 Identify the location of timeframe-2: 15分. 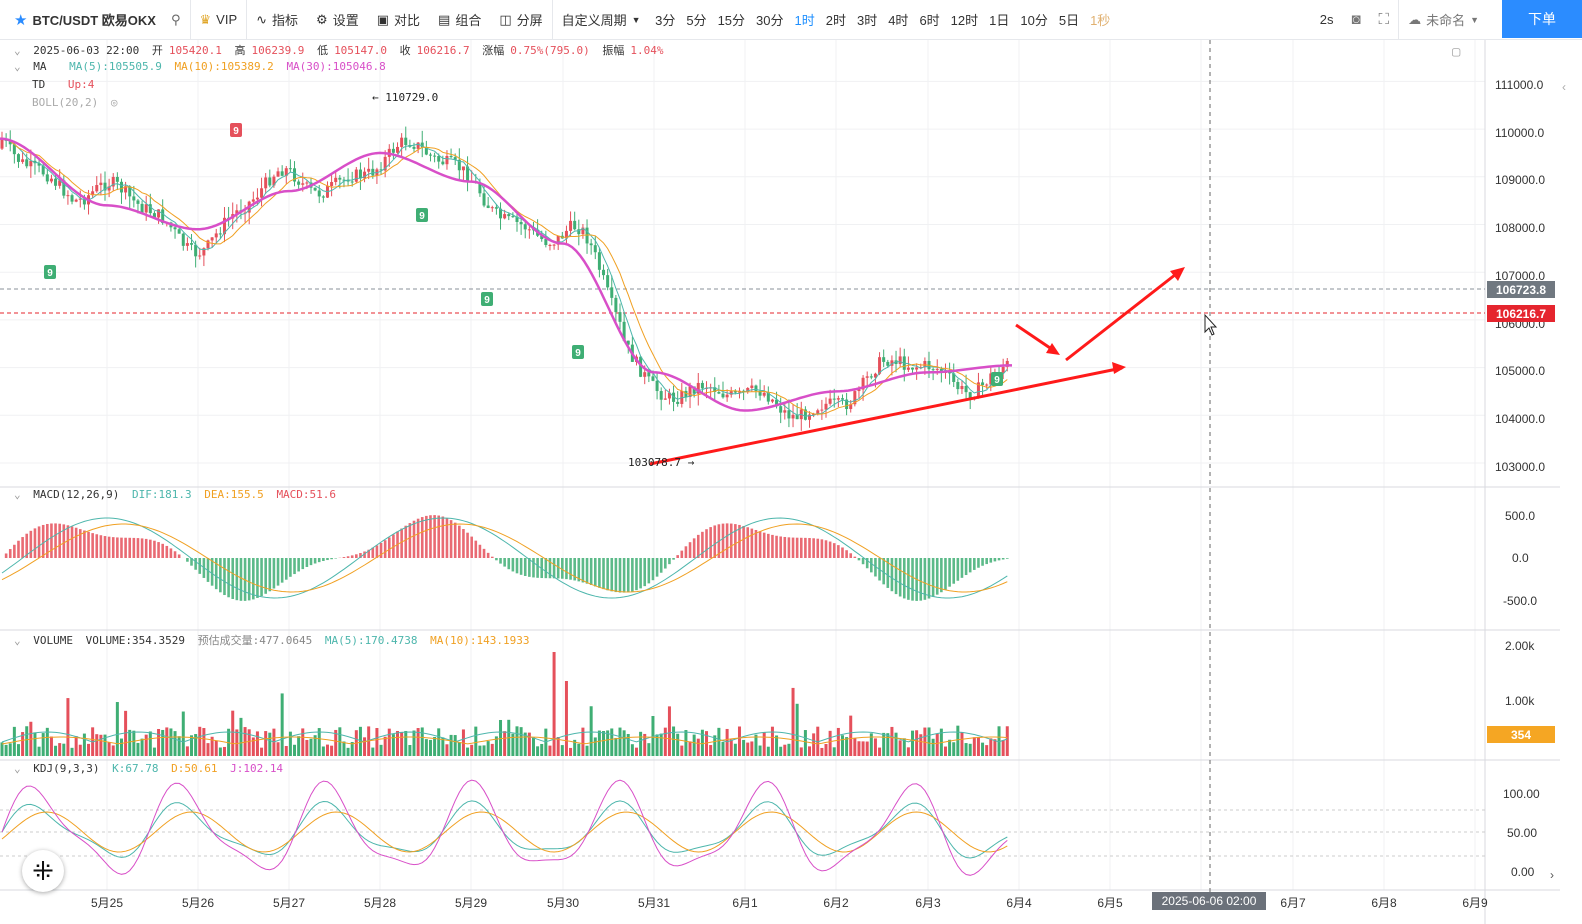
(731, 20).